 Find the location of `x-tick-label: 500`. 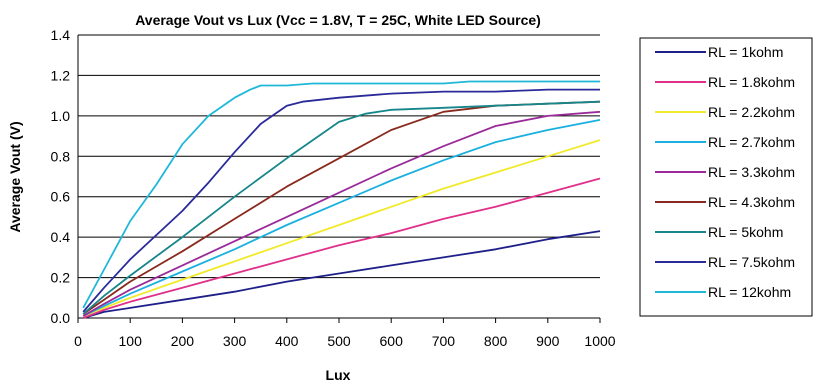

x-tick-label: 500 is located at coordinates (339, 341).